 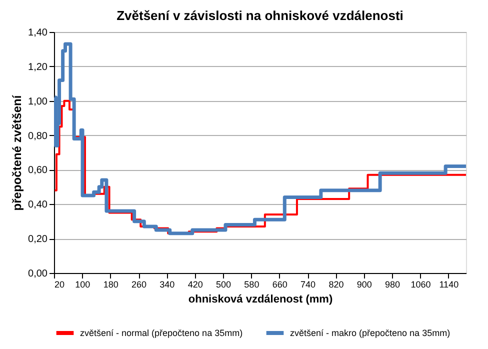 What do you see at coordinates (167, 285) in the screenshot?
I see `x-tick-label: 340` at bounding box center [167, 285].